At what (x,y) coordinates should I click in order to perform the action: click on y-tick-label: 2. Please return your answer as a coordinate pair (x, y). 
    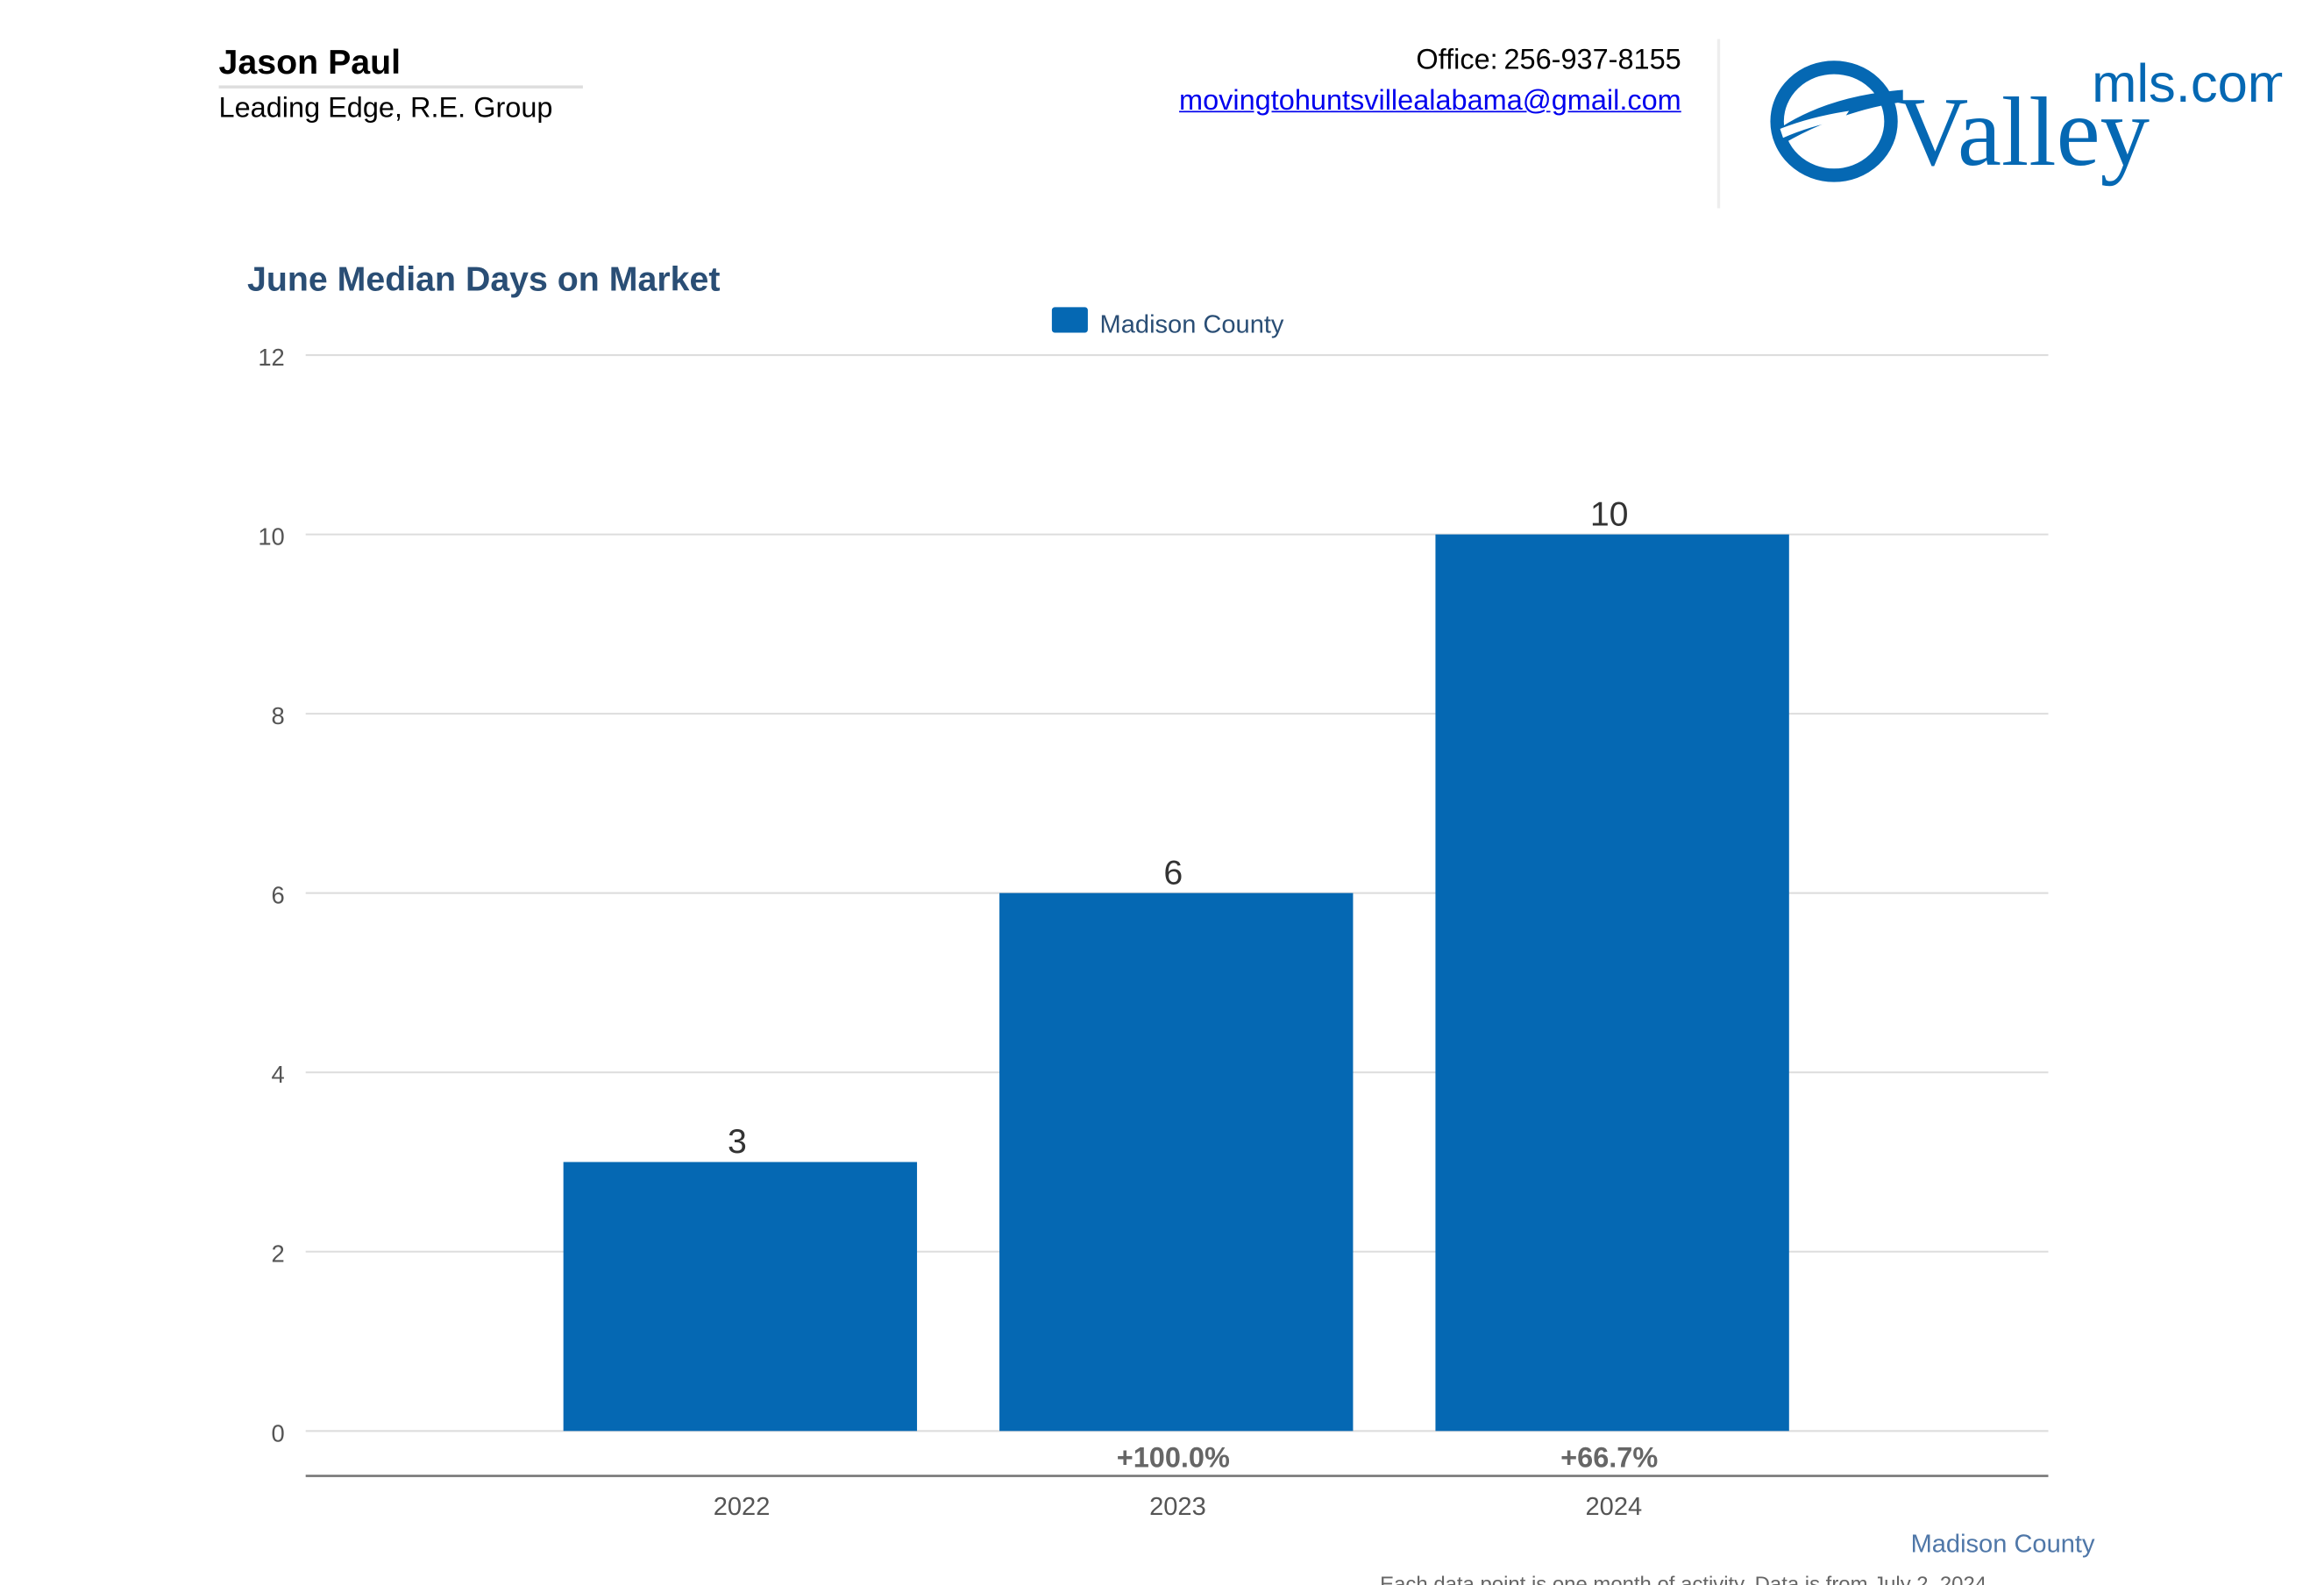
    Looking at the image, I should click on (278, 1254).